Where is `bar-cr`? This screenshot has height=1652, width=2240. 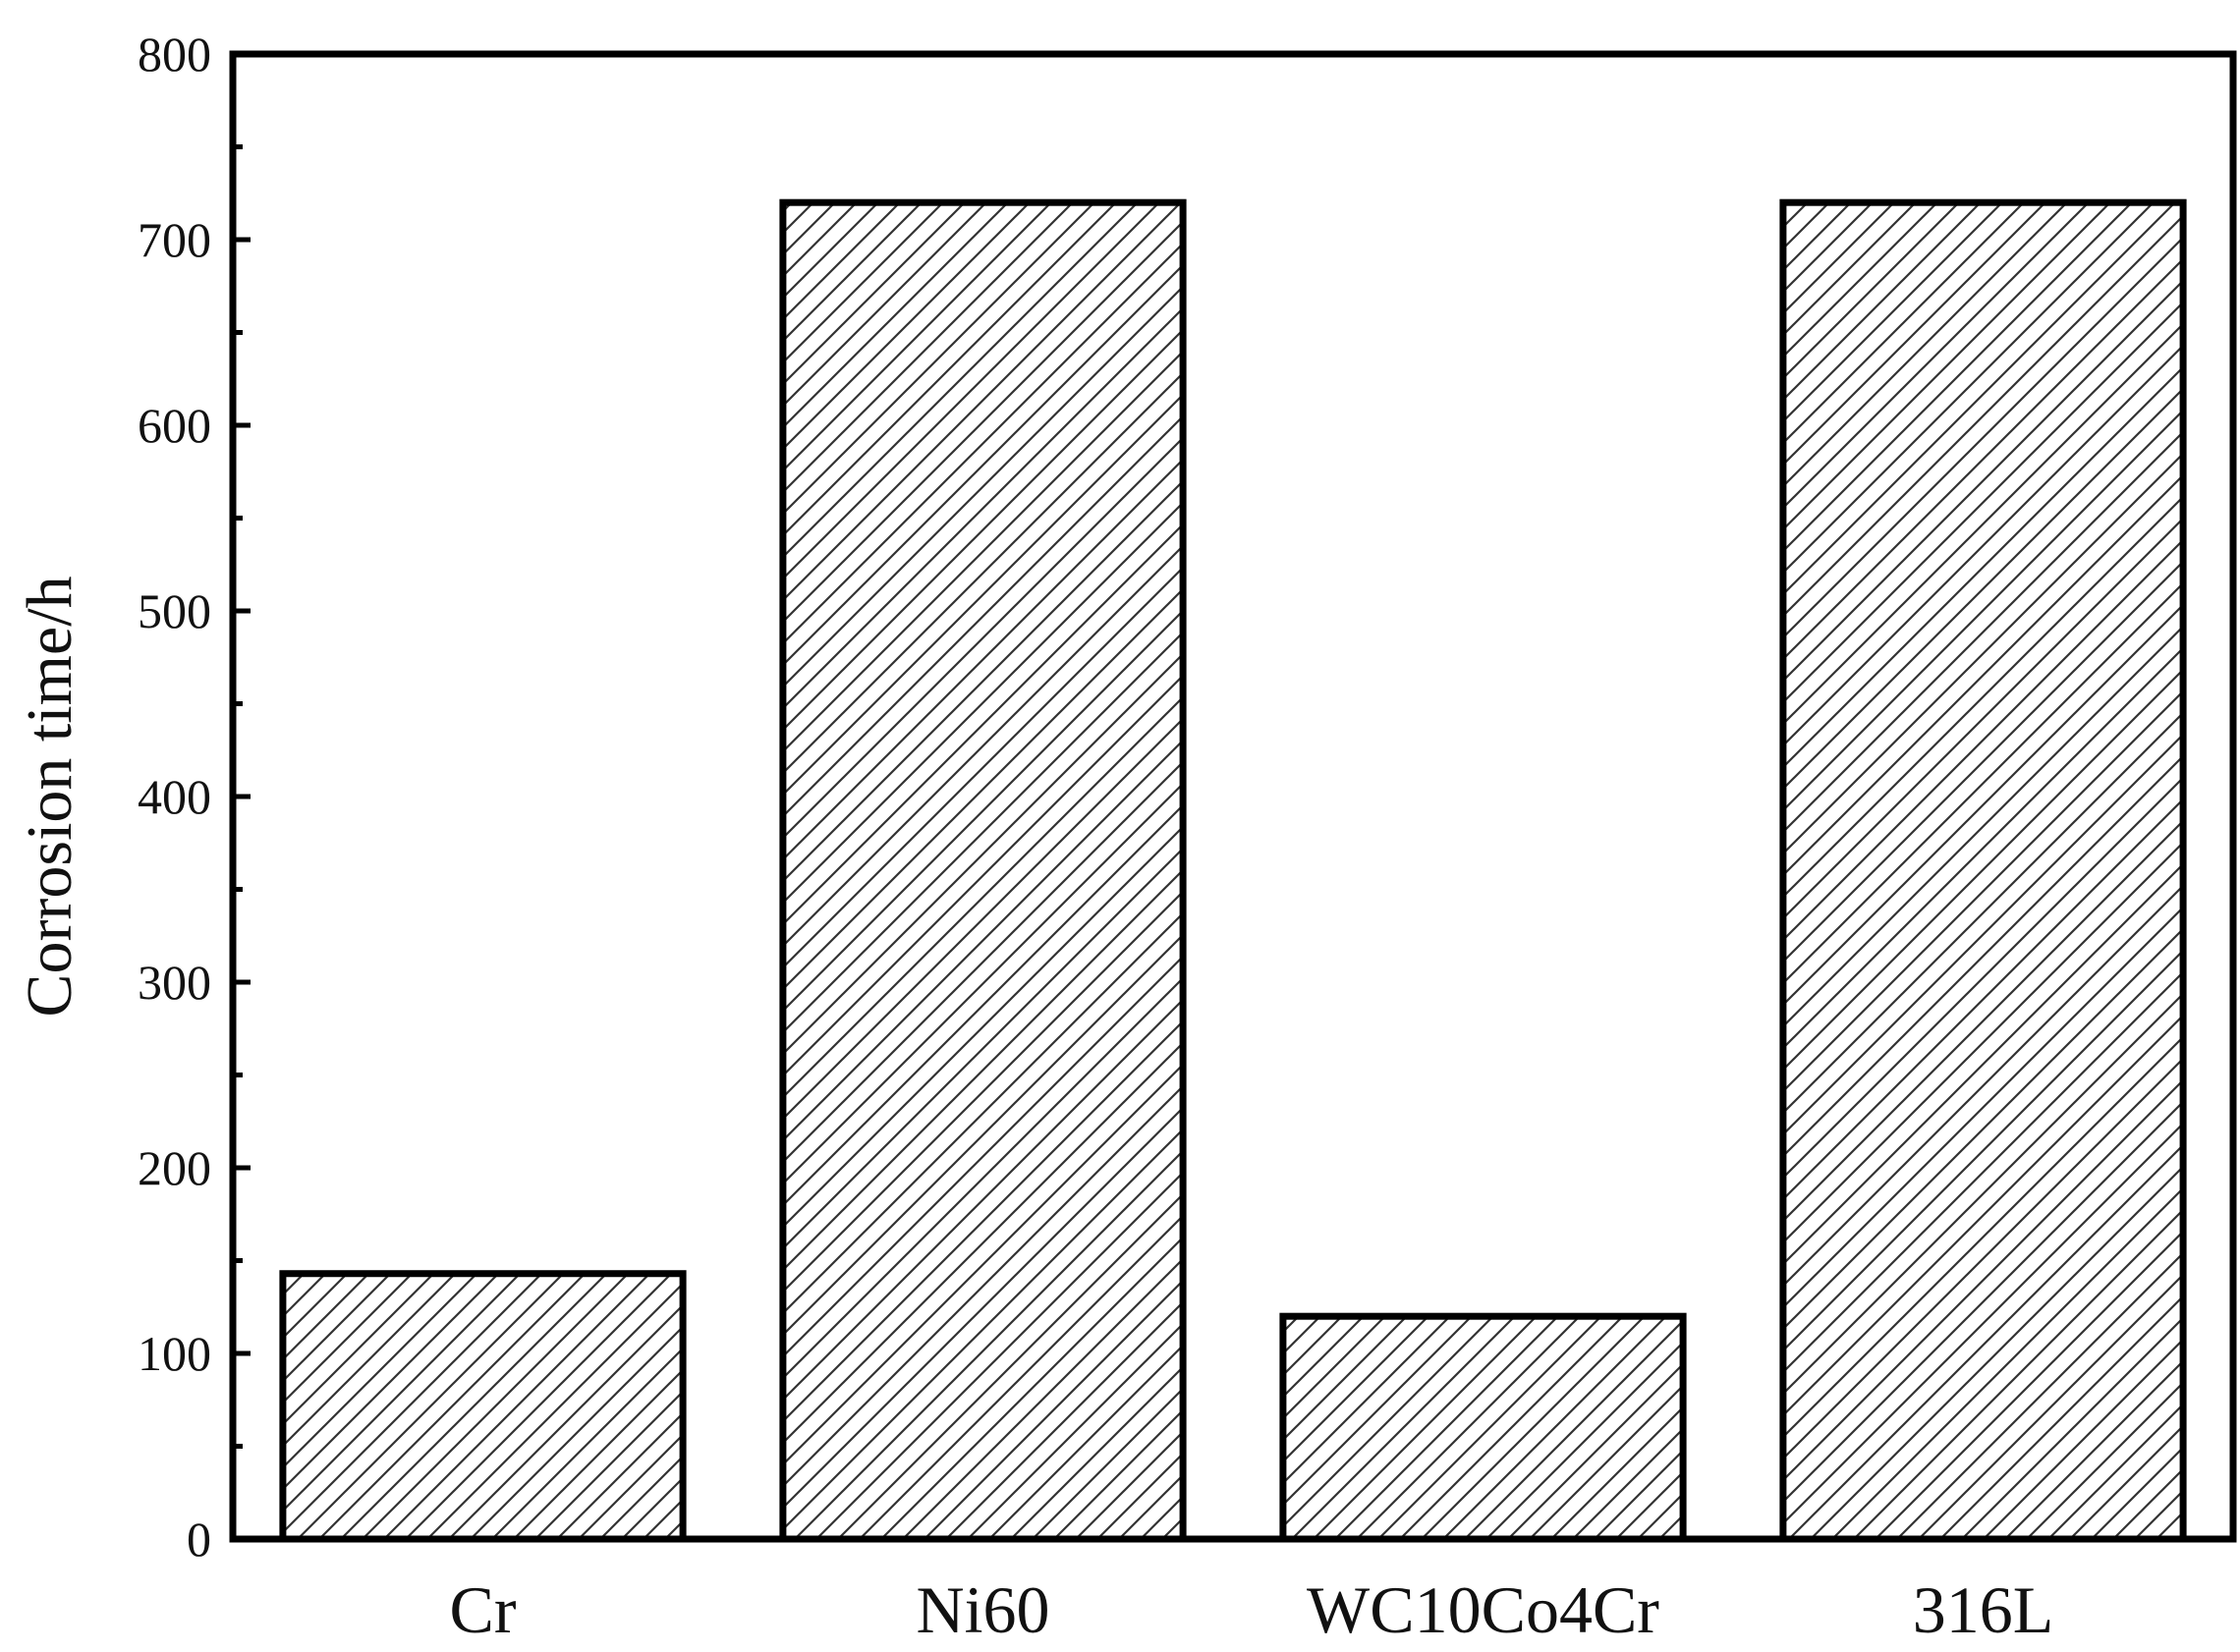
bar-cr is located at coordinates (483, 1406).